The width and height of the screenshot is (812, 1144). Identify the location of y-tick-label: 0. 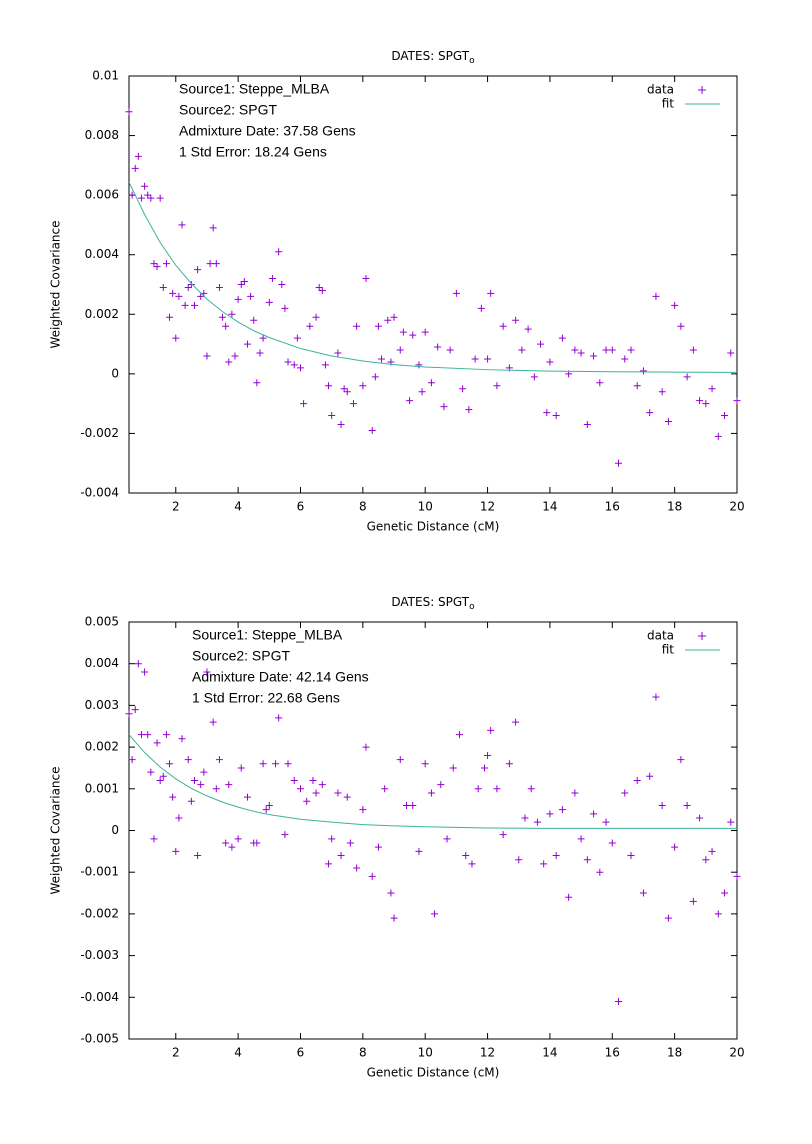
(115, 373).